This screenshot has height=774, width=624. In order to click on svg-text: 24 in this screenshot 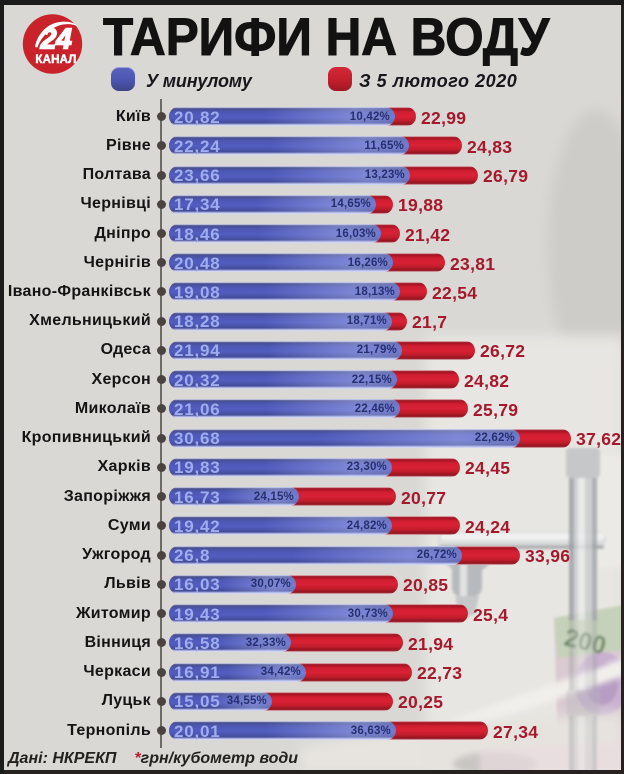, I will do `click(56, 40)`.